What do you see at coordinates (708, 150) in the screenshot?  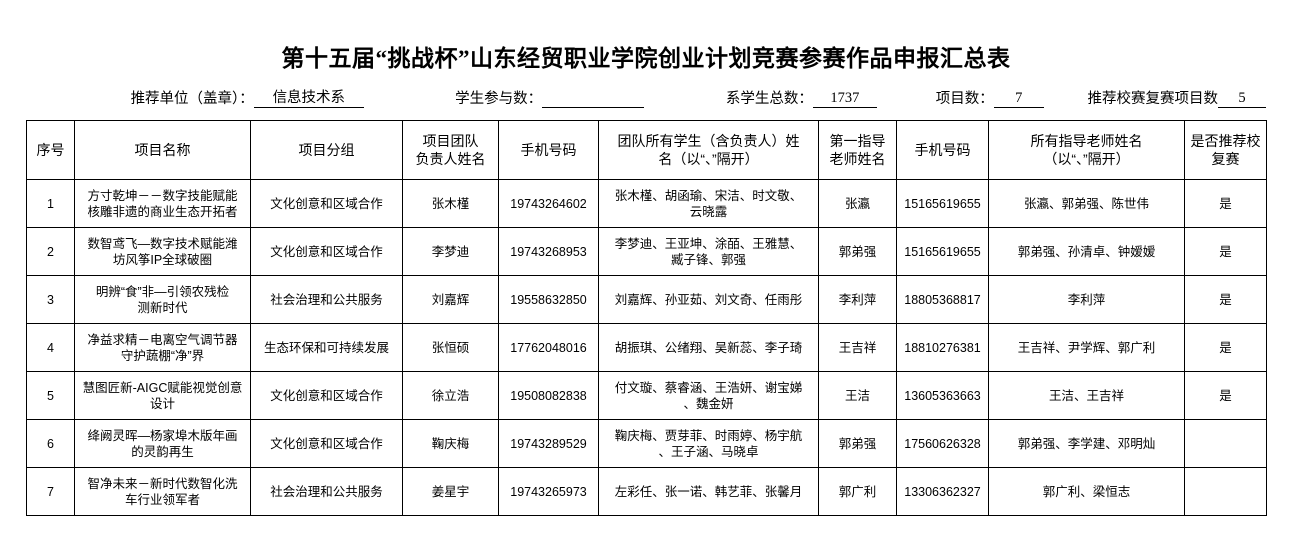 I see `column-header-students: 团队所有学生（含负责人）姓 名（以“、”隔开）` at bounding box center [708, 150].